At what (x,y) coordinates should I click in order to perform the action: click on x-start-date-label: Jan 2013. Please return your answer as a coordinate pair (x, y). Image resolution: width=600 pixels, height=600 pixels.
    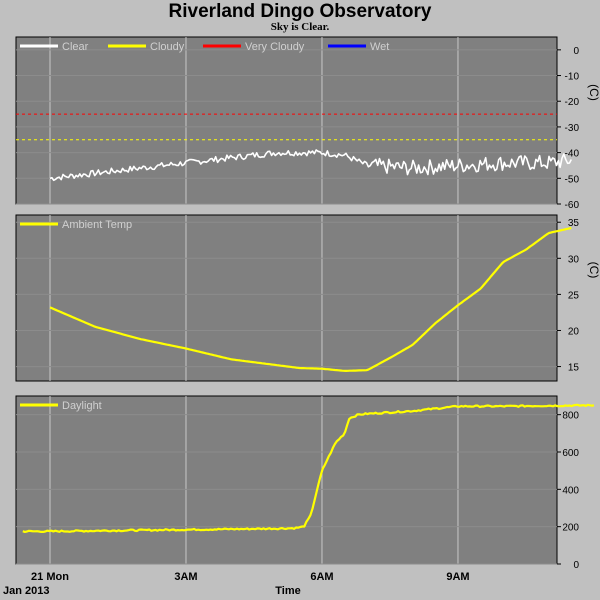
    Looking at the image, I should click on (26, 591).